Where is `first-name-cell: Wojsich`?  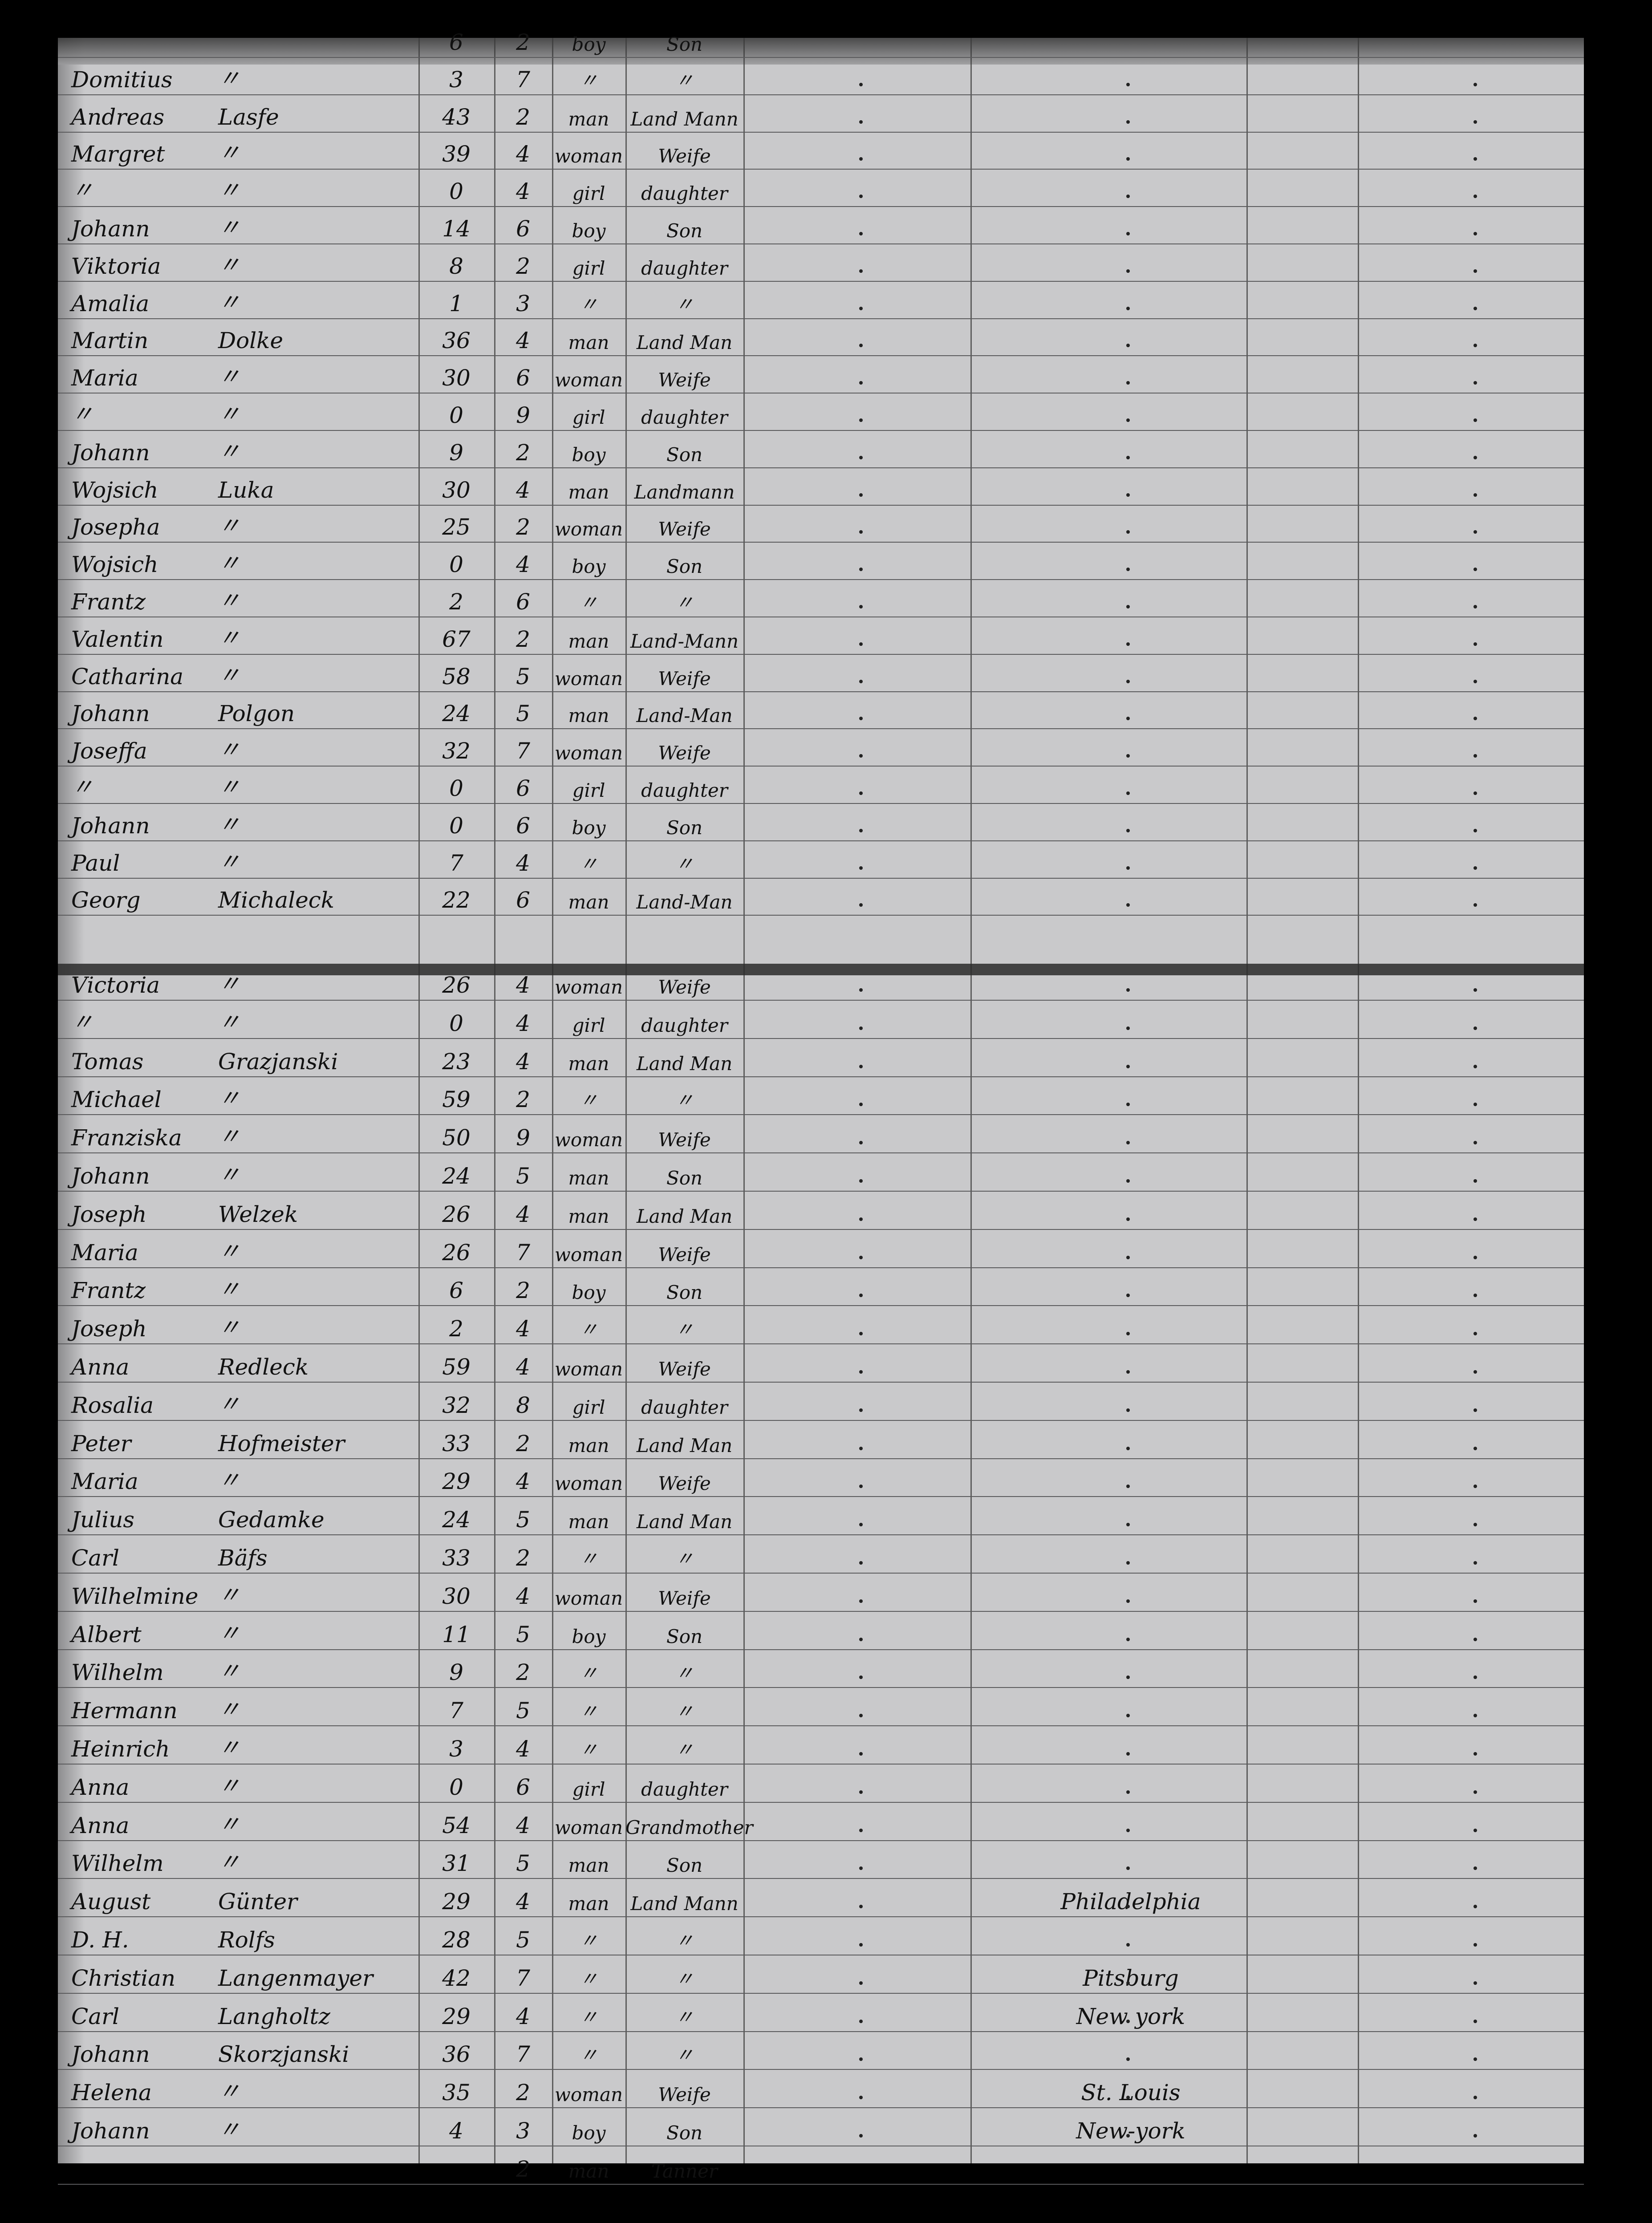 first-name-cell: Wojsich is located at coordinates (114, 565).